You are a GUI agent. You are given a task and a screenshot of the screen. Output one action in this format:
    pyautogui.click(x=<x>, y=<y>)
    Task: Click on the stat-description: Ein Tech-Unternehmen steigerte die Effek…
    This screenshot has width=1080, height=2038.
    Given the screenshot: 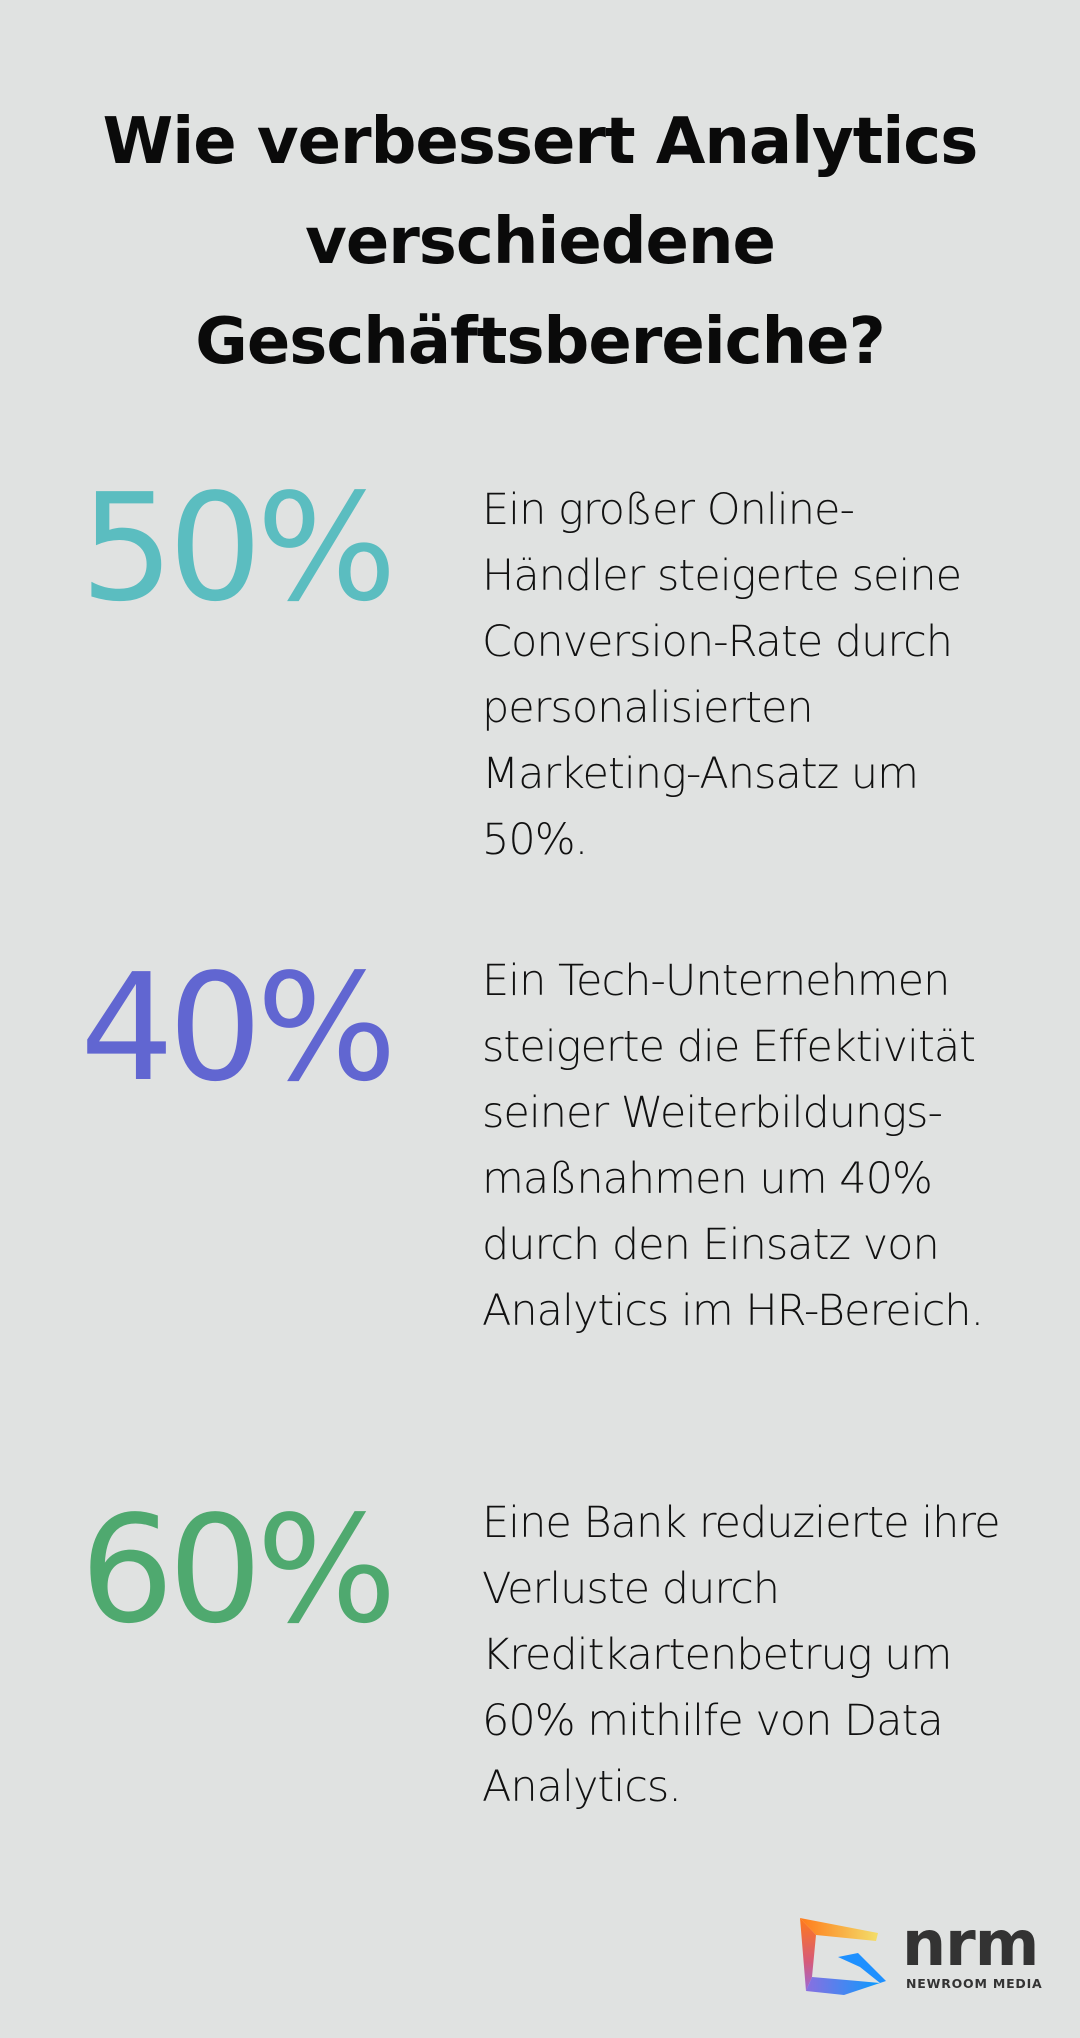 What is the action you would take?
    pyautogui.click(x=733, y=1146)
    